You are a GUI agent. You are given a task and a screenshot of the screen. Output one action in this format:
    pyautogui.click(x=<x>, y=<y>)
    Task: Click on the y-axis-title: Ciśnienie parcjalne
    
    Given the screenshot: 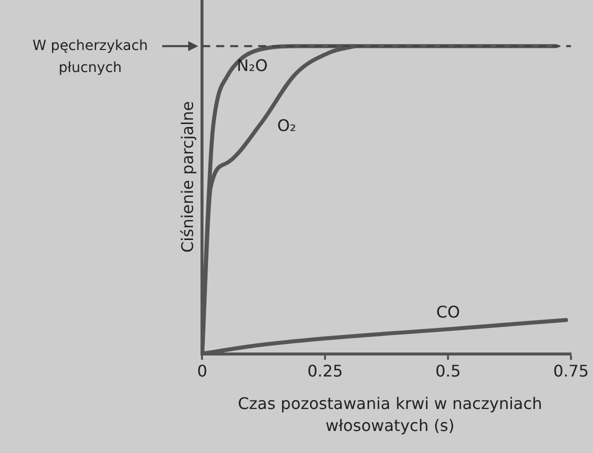 What is the action you would take?
    pyautogui.click(x=187, y=177)
    